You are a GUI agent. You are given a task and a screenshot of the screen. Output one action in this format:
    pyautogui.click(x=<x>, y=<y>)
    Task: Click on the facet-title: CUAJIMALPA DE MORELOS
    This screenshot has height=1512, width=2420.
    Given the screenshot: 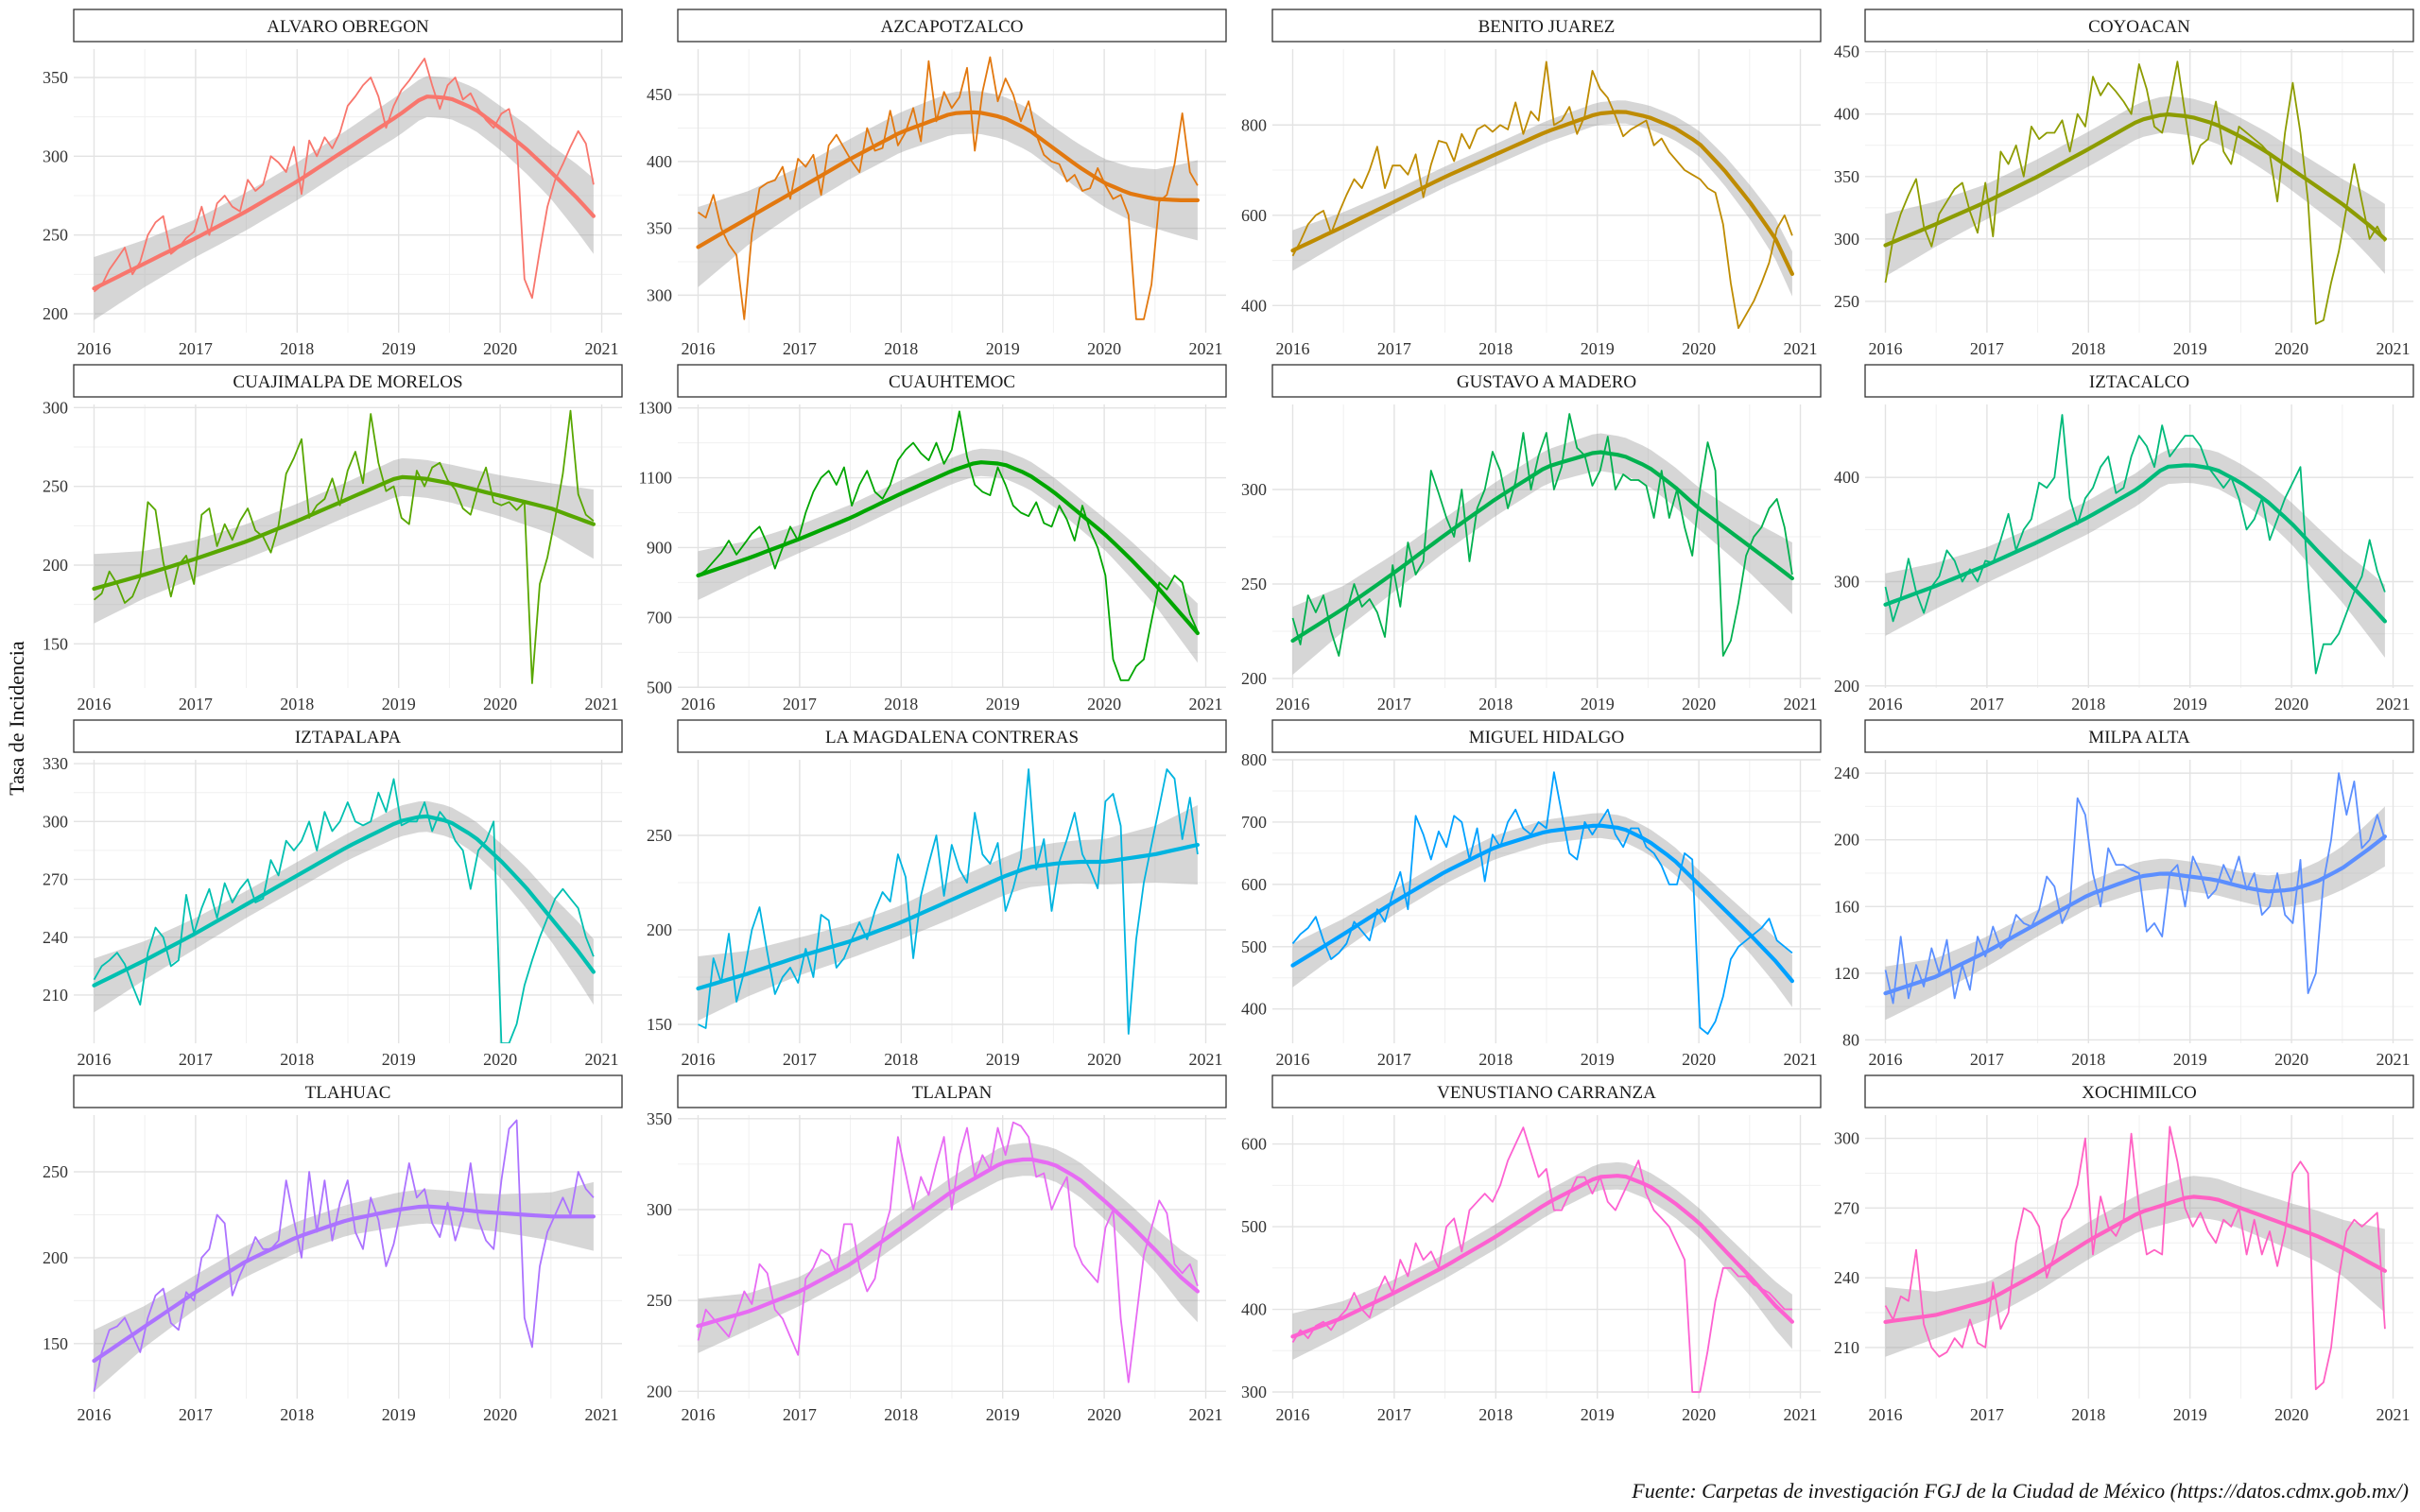 What is the action you would take?
    pyautogui.click(x=347, y=382)
    